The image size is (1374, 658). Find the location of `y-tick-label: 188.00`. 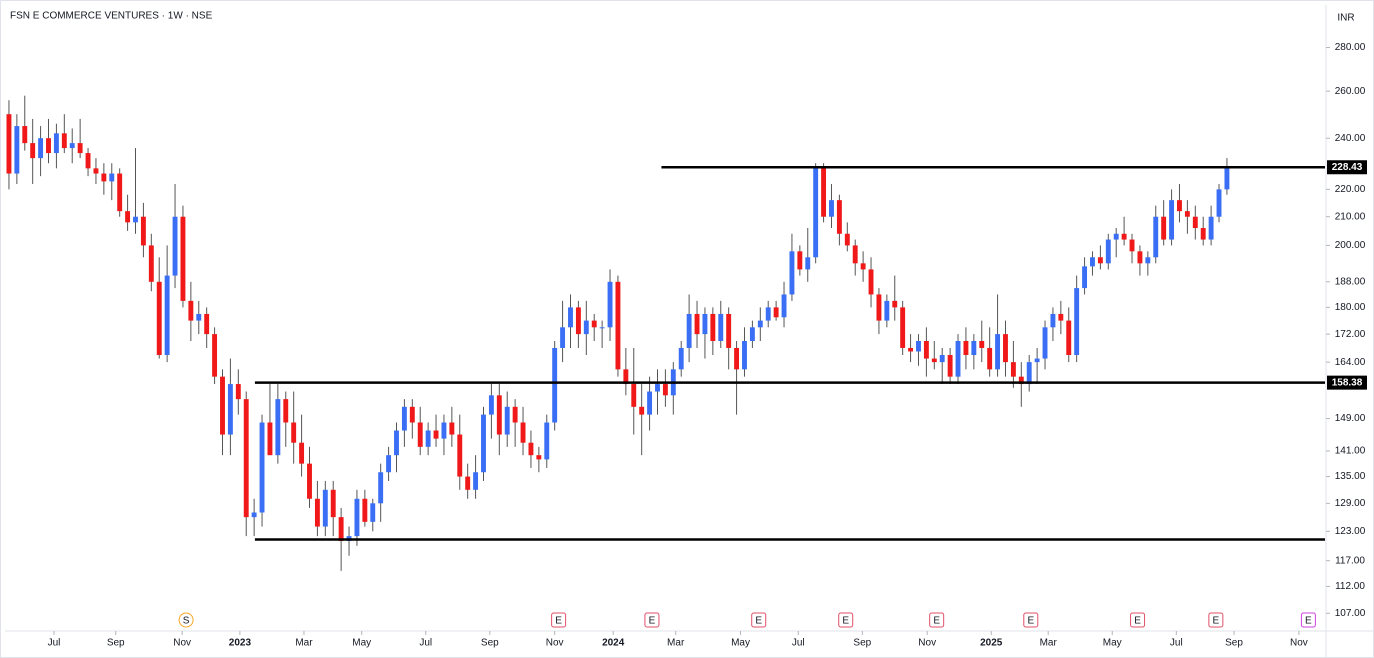

y-tick-label: 188.00 is located at coordinates (1350, 281).